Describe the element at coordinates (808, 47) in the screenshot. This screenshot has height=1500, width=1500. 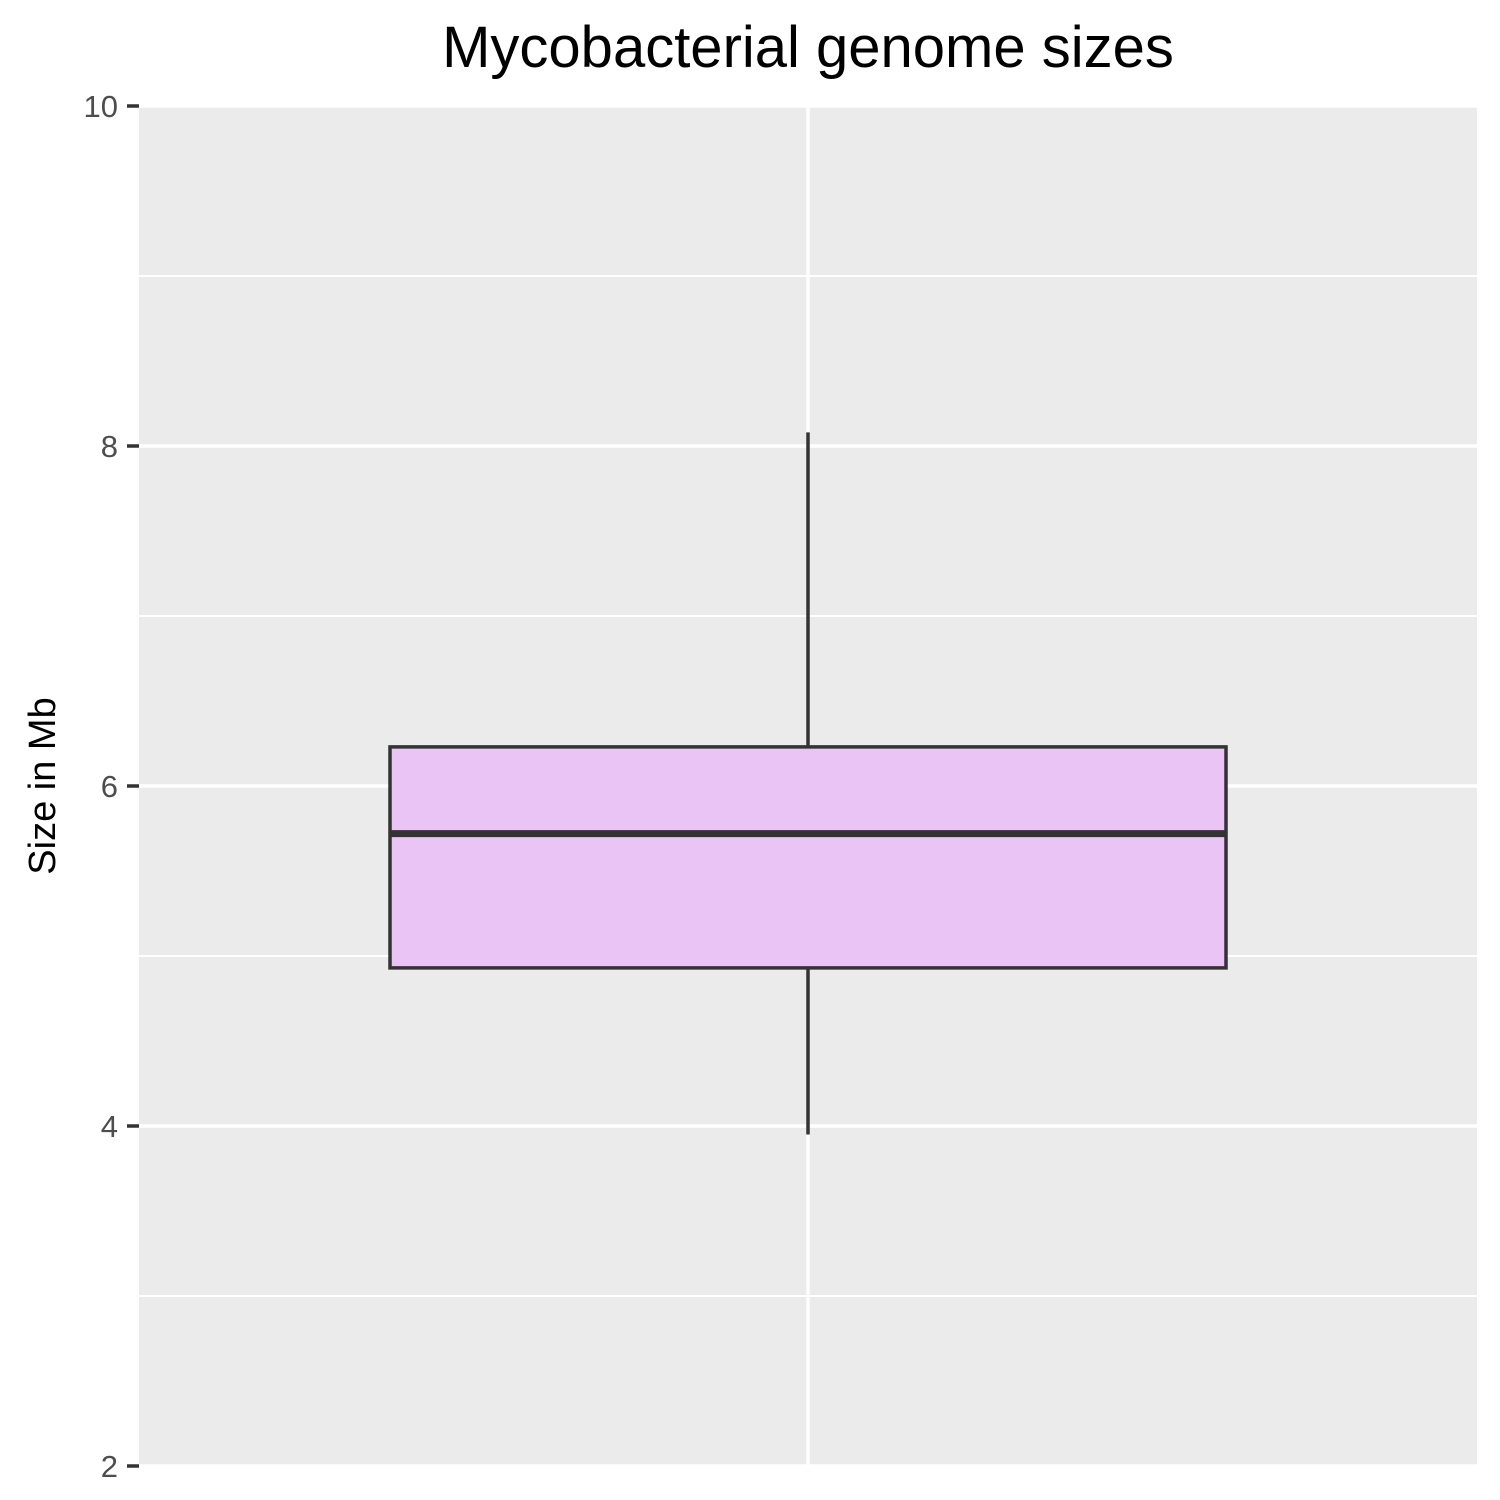
I see `chart-title: Mycobacterial genome sizes` at that location.